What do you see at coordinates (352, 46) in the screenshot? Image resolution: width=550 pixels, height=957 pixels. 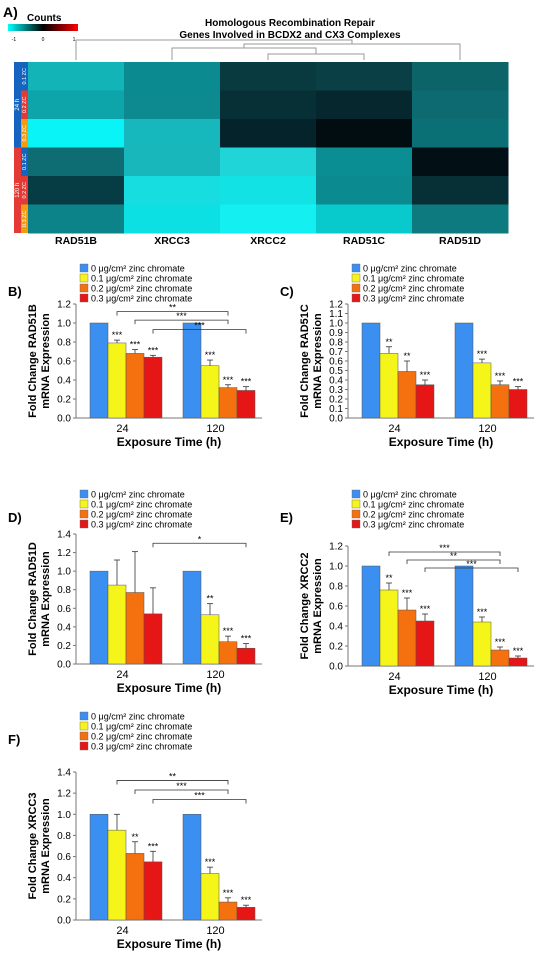 I see `dendrogram-branch` at bounding box center [352, 46].